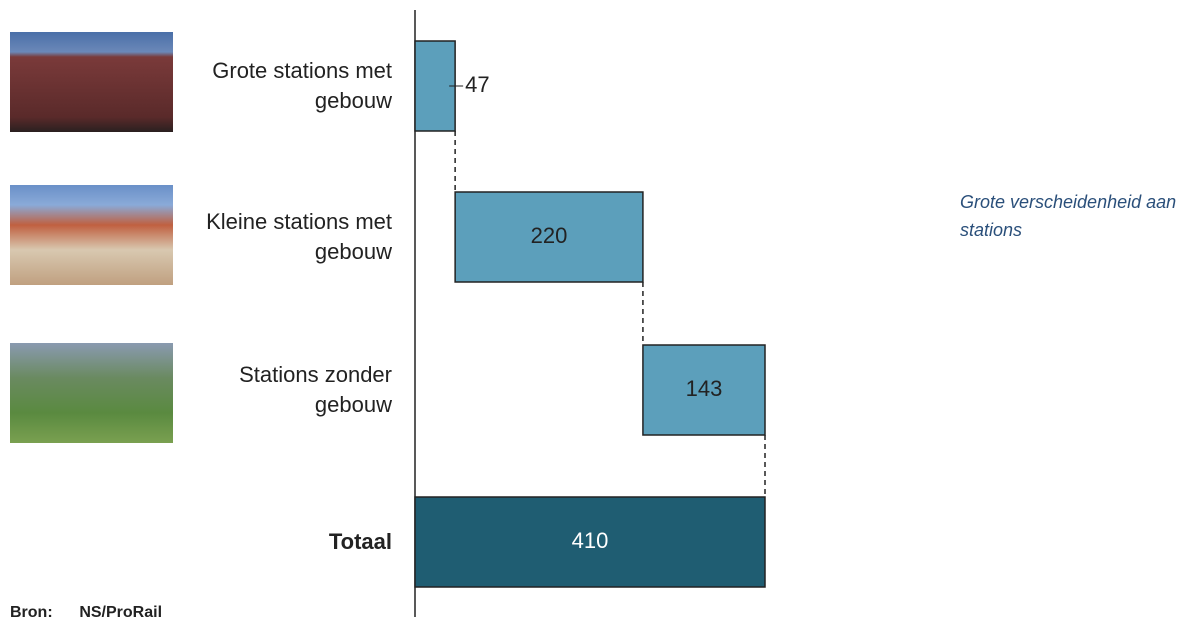  I want to click on value-label: 47, so click(477, 84).